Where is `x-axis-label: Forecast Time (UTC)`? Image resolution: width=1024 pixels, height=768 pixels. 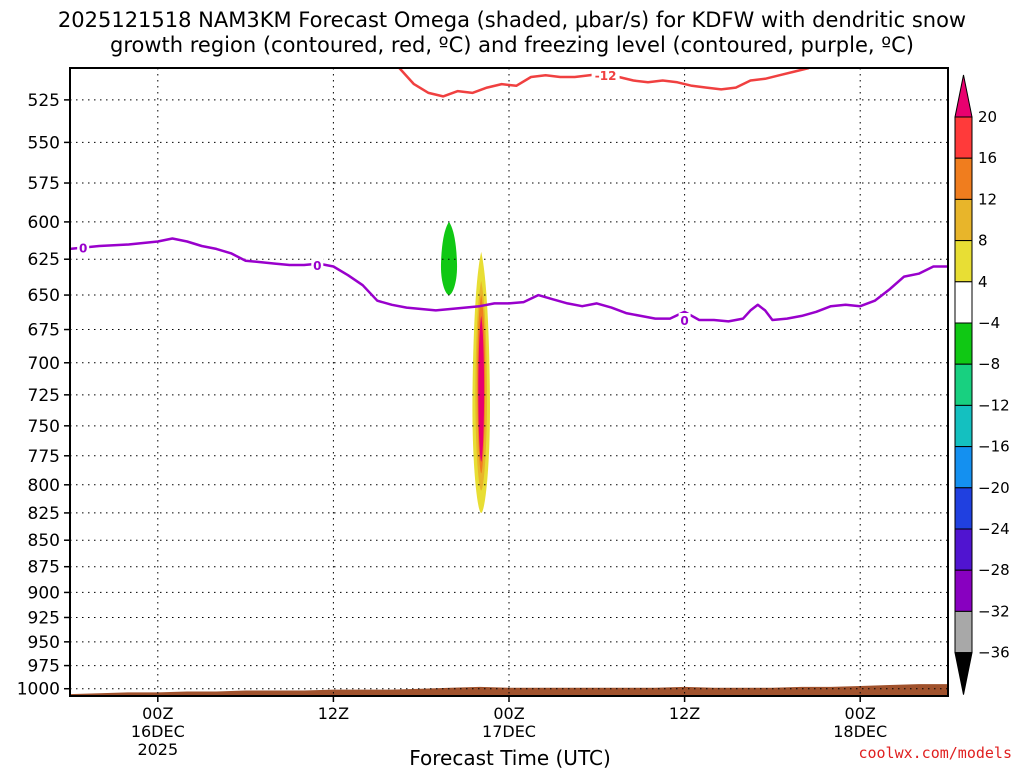 x-axis-label: Forecast Time (UTC) is located at coordinates (510, 757).